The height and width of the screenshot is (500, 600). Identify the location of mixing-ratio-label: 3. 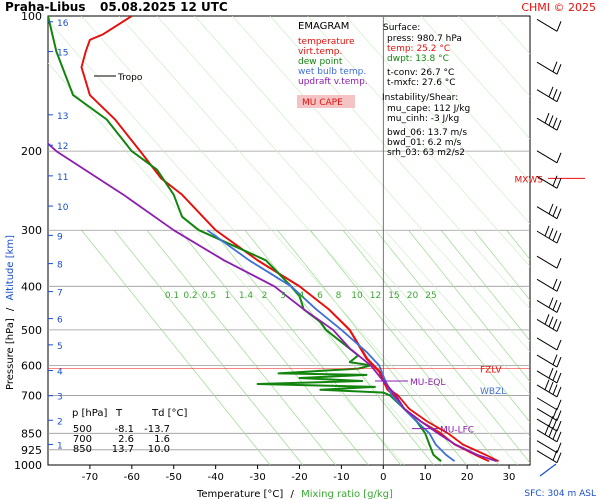
(283, 296).